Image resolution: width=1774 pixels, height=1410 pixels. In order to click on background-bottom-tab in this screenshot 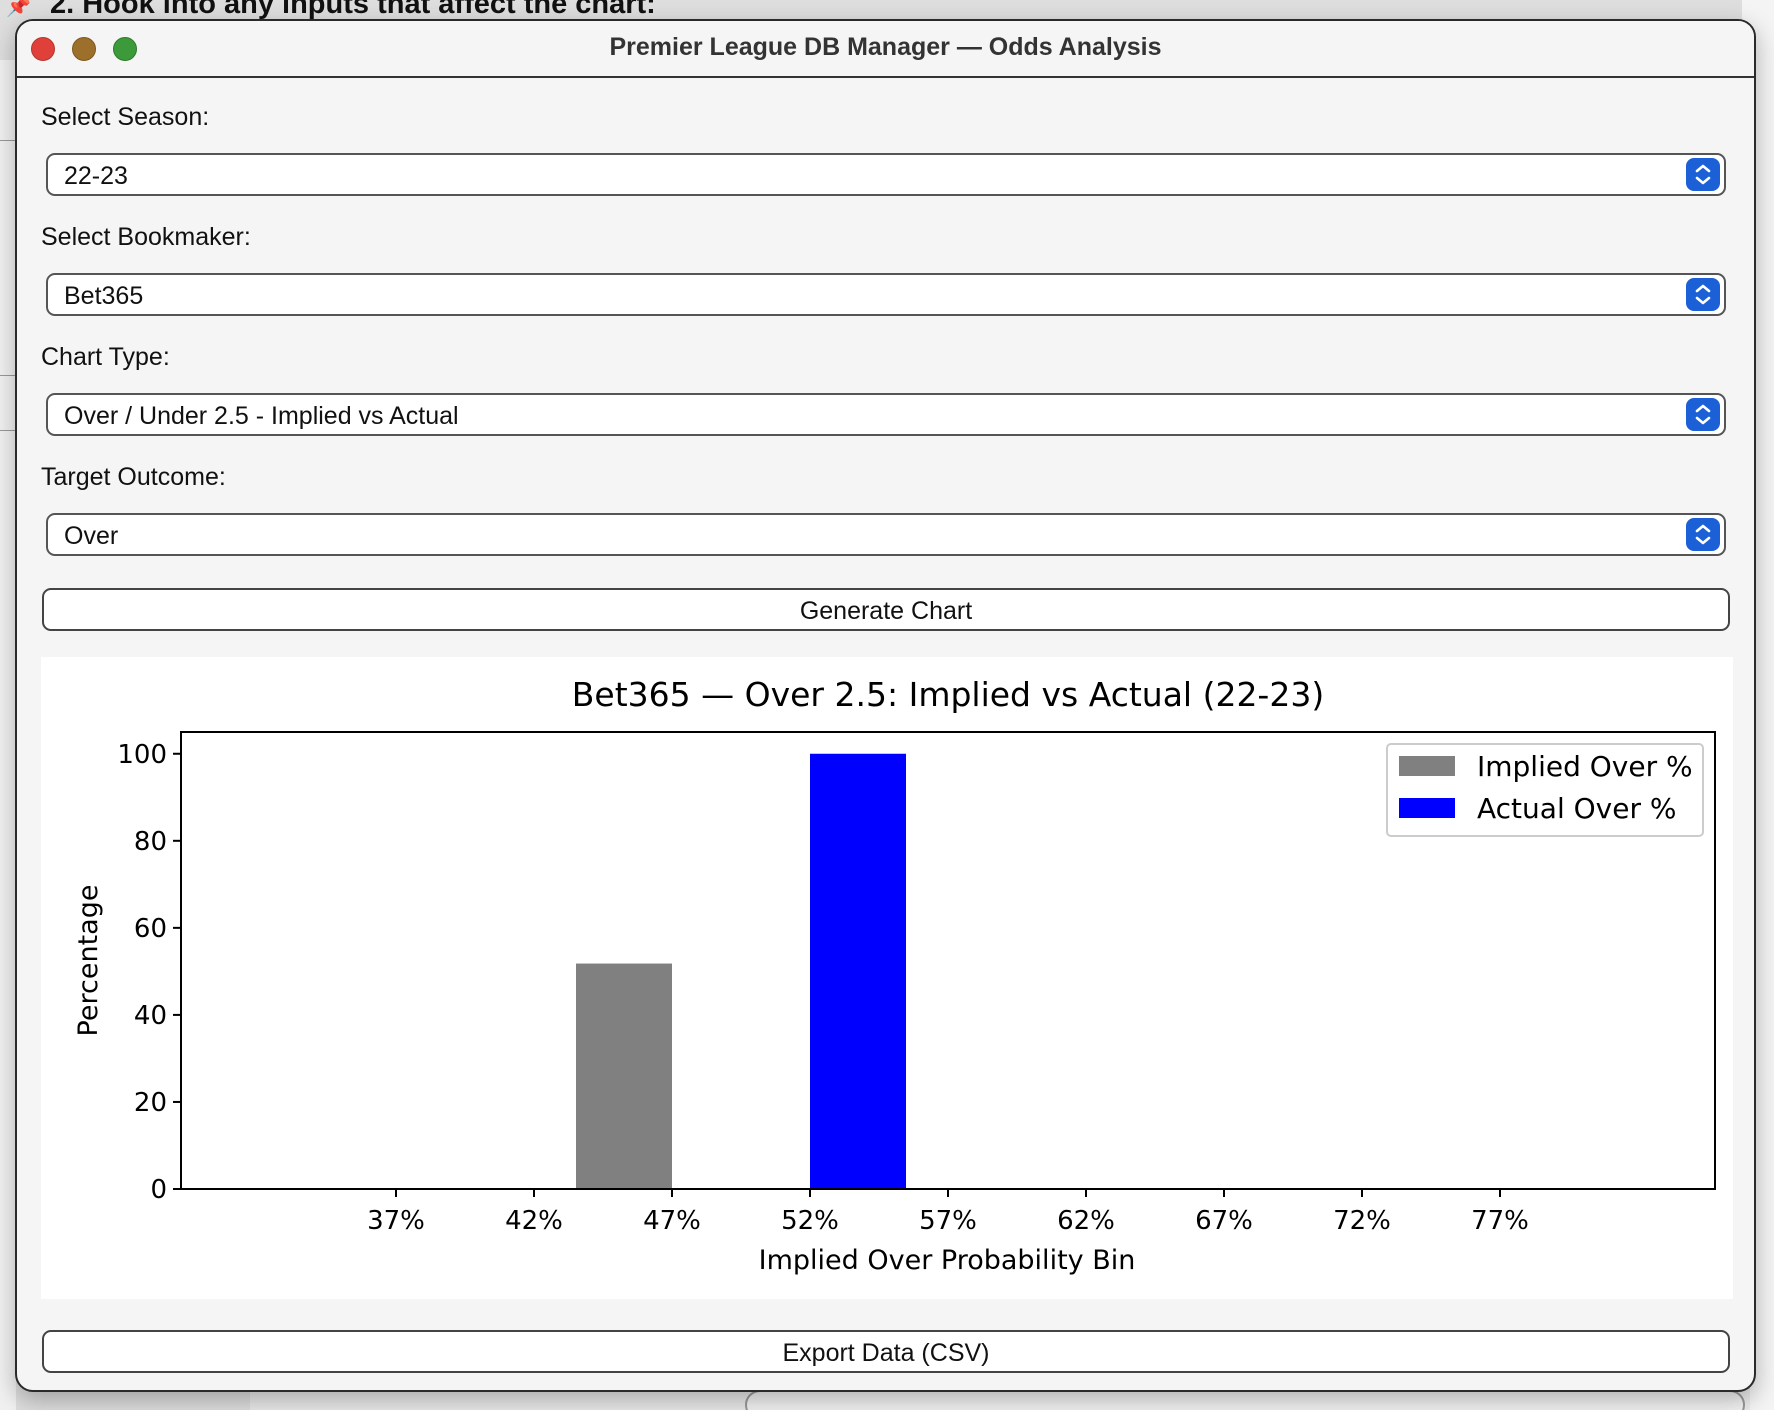, I will do `click(1245, 1400)`.